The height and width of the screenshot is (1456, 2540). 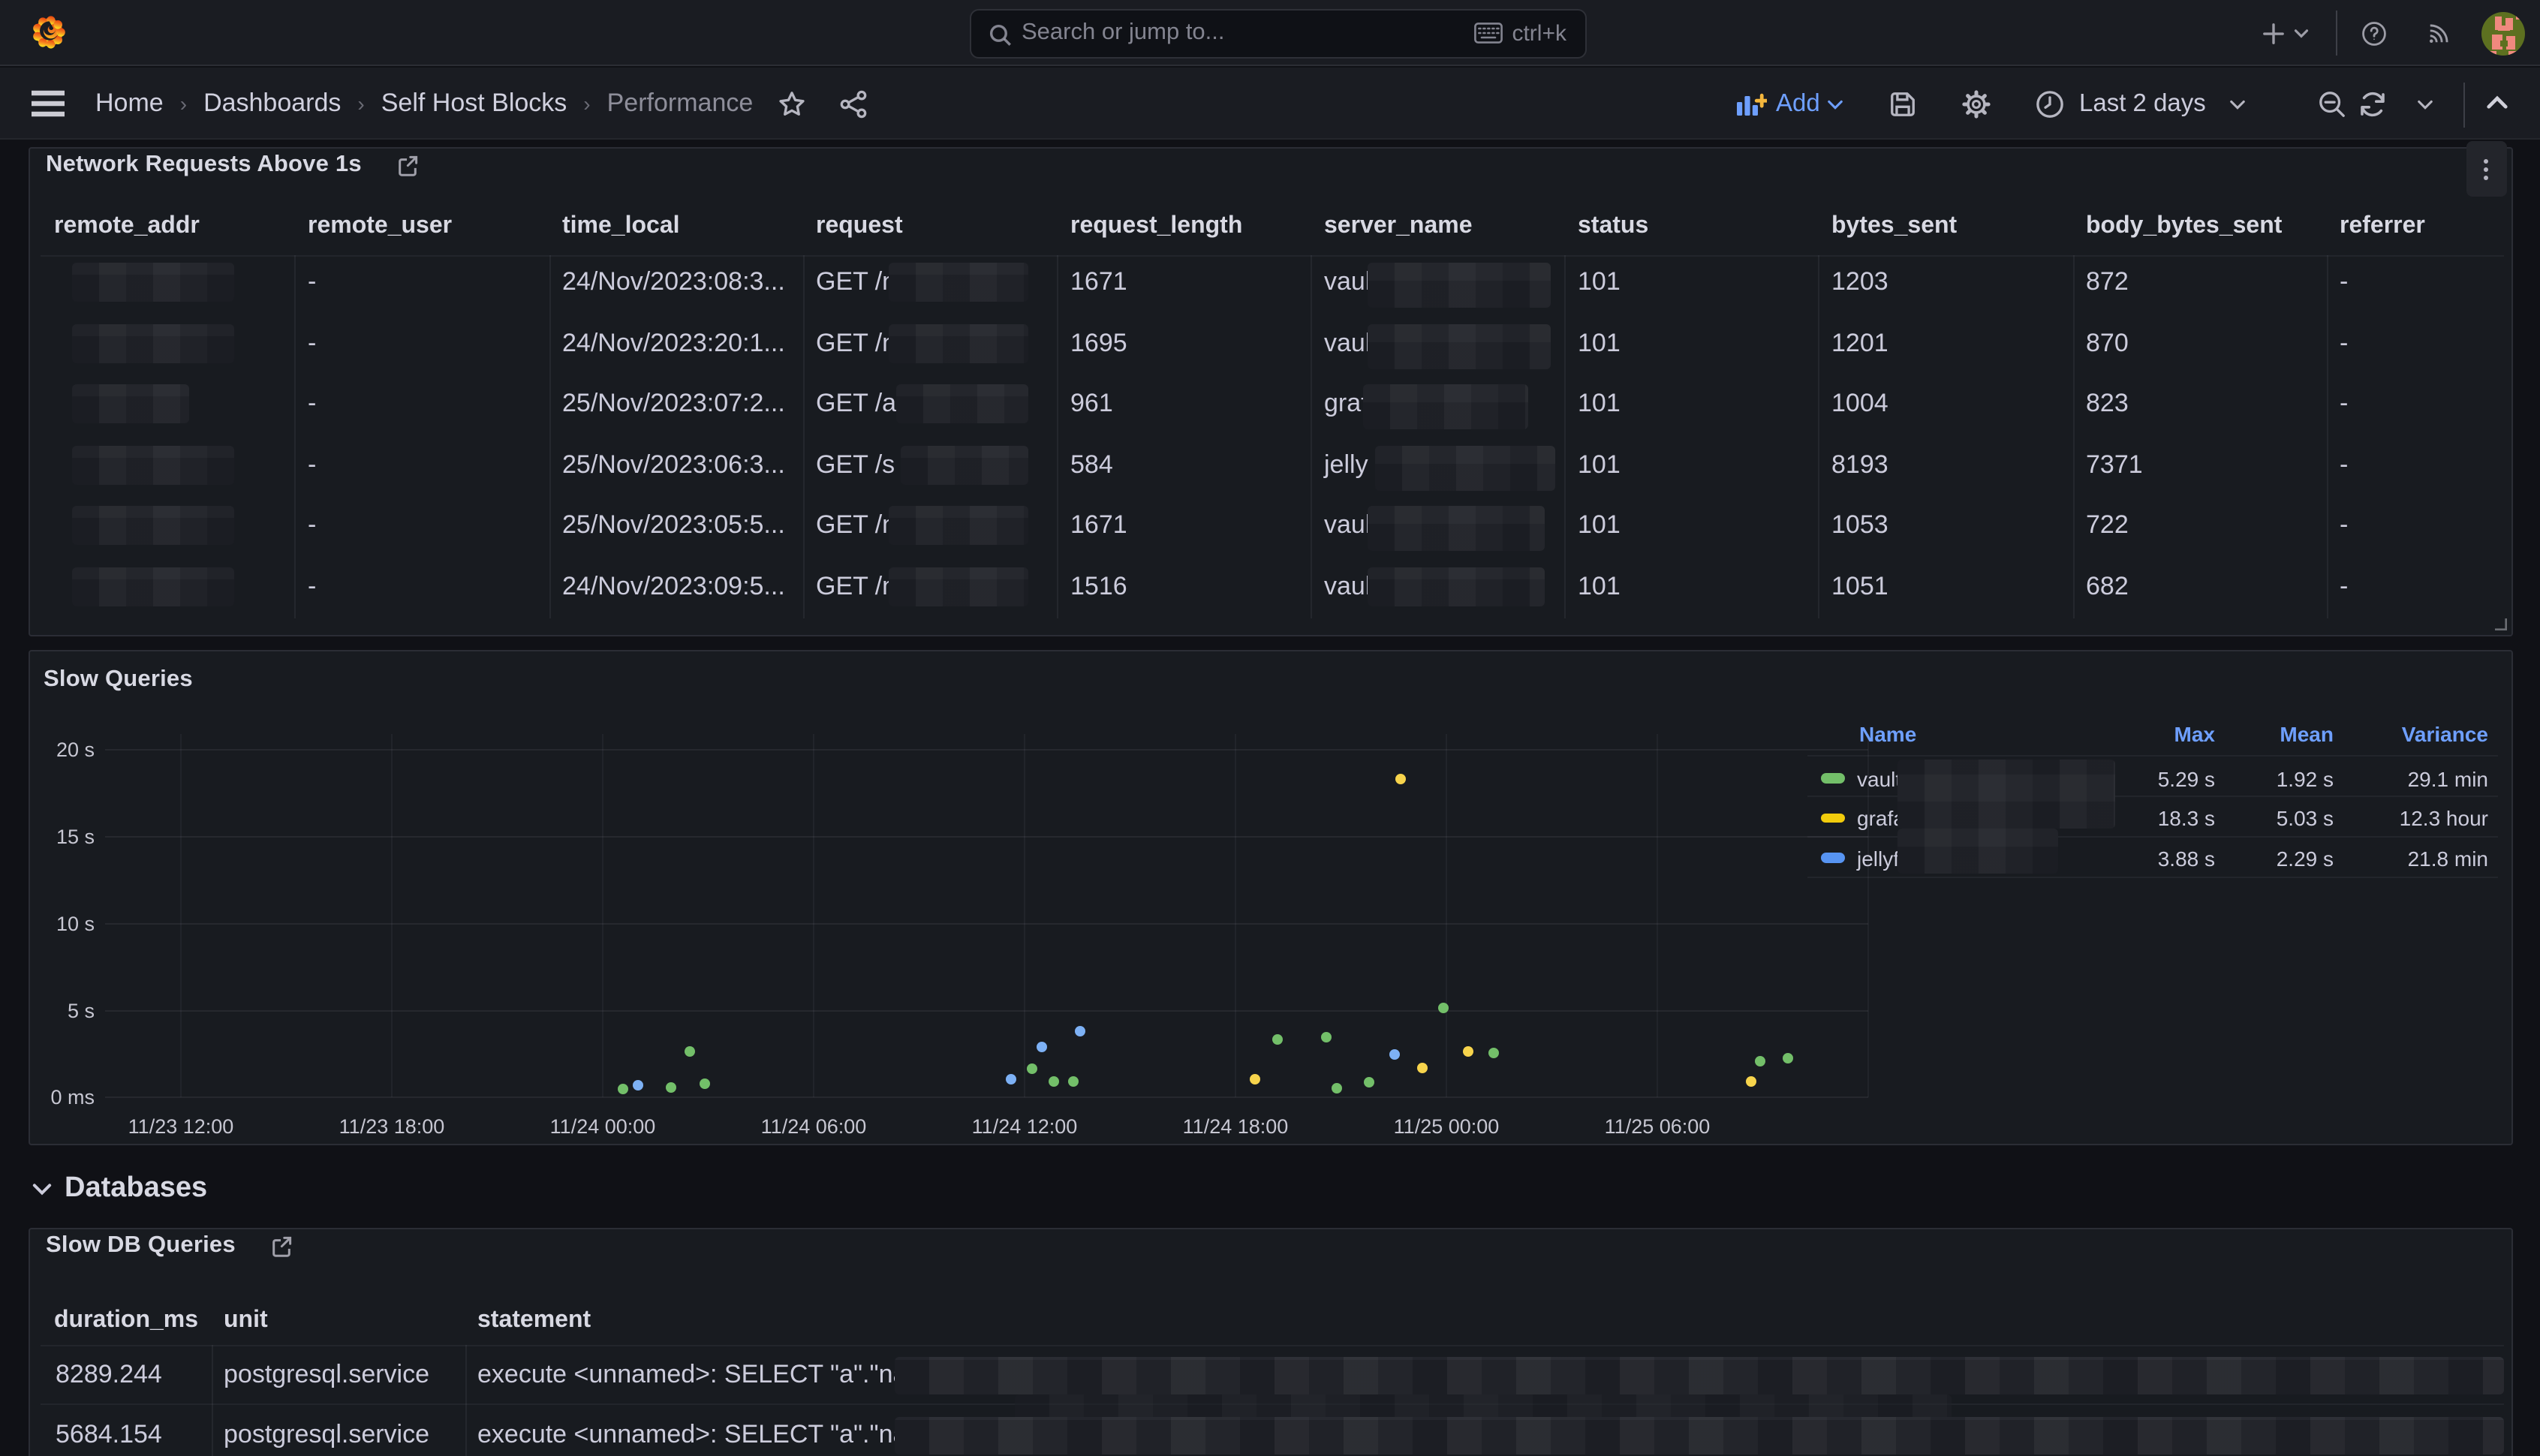 I want to click on svg-text: 11/24 12:00, so click(x=1025, y=1126).